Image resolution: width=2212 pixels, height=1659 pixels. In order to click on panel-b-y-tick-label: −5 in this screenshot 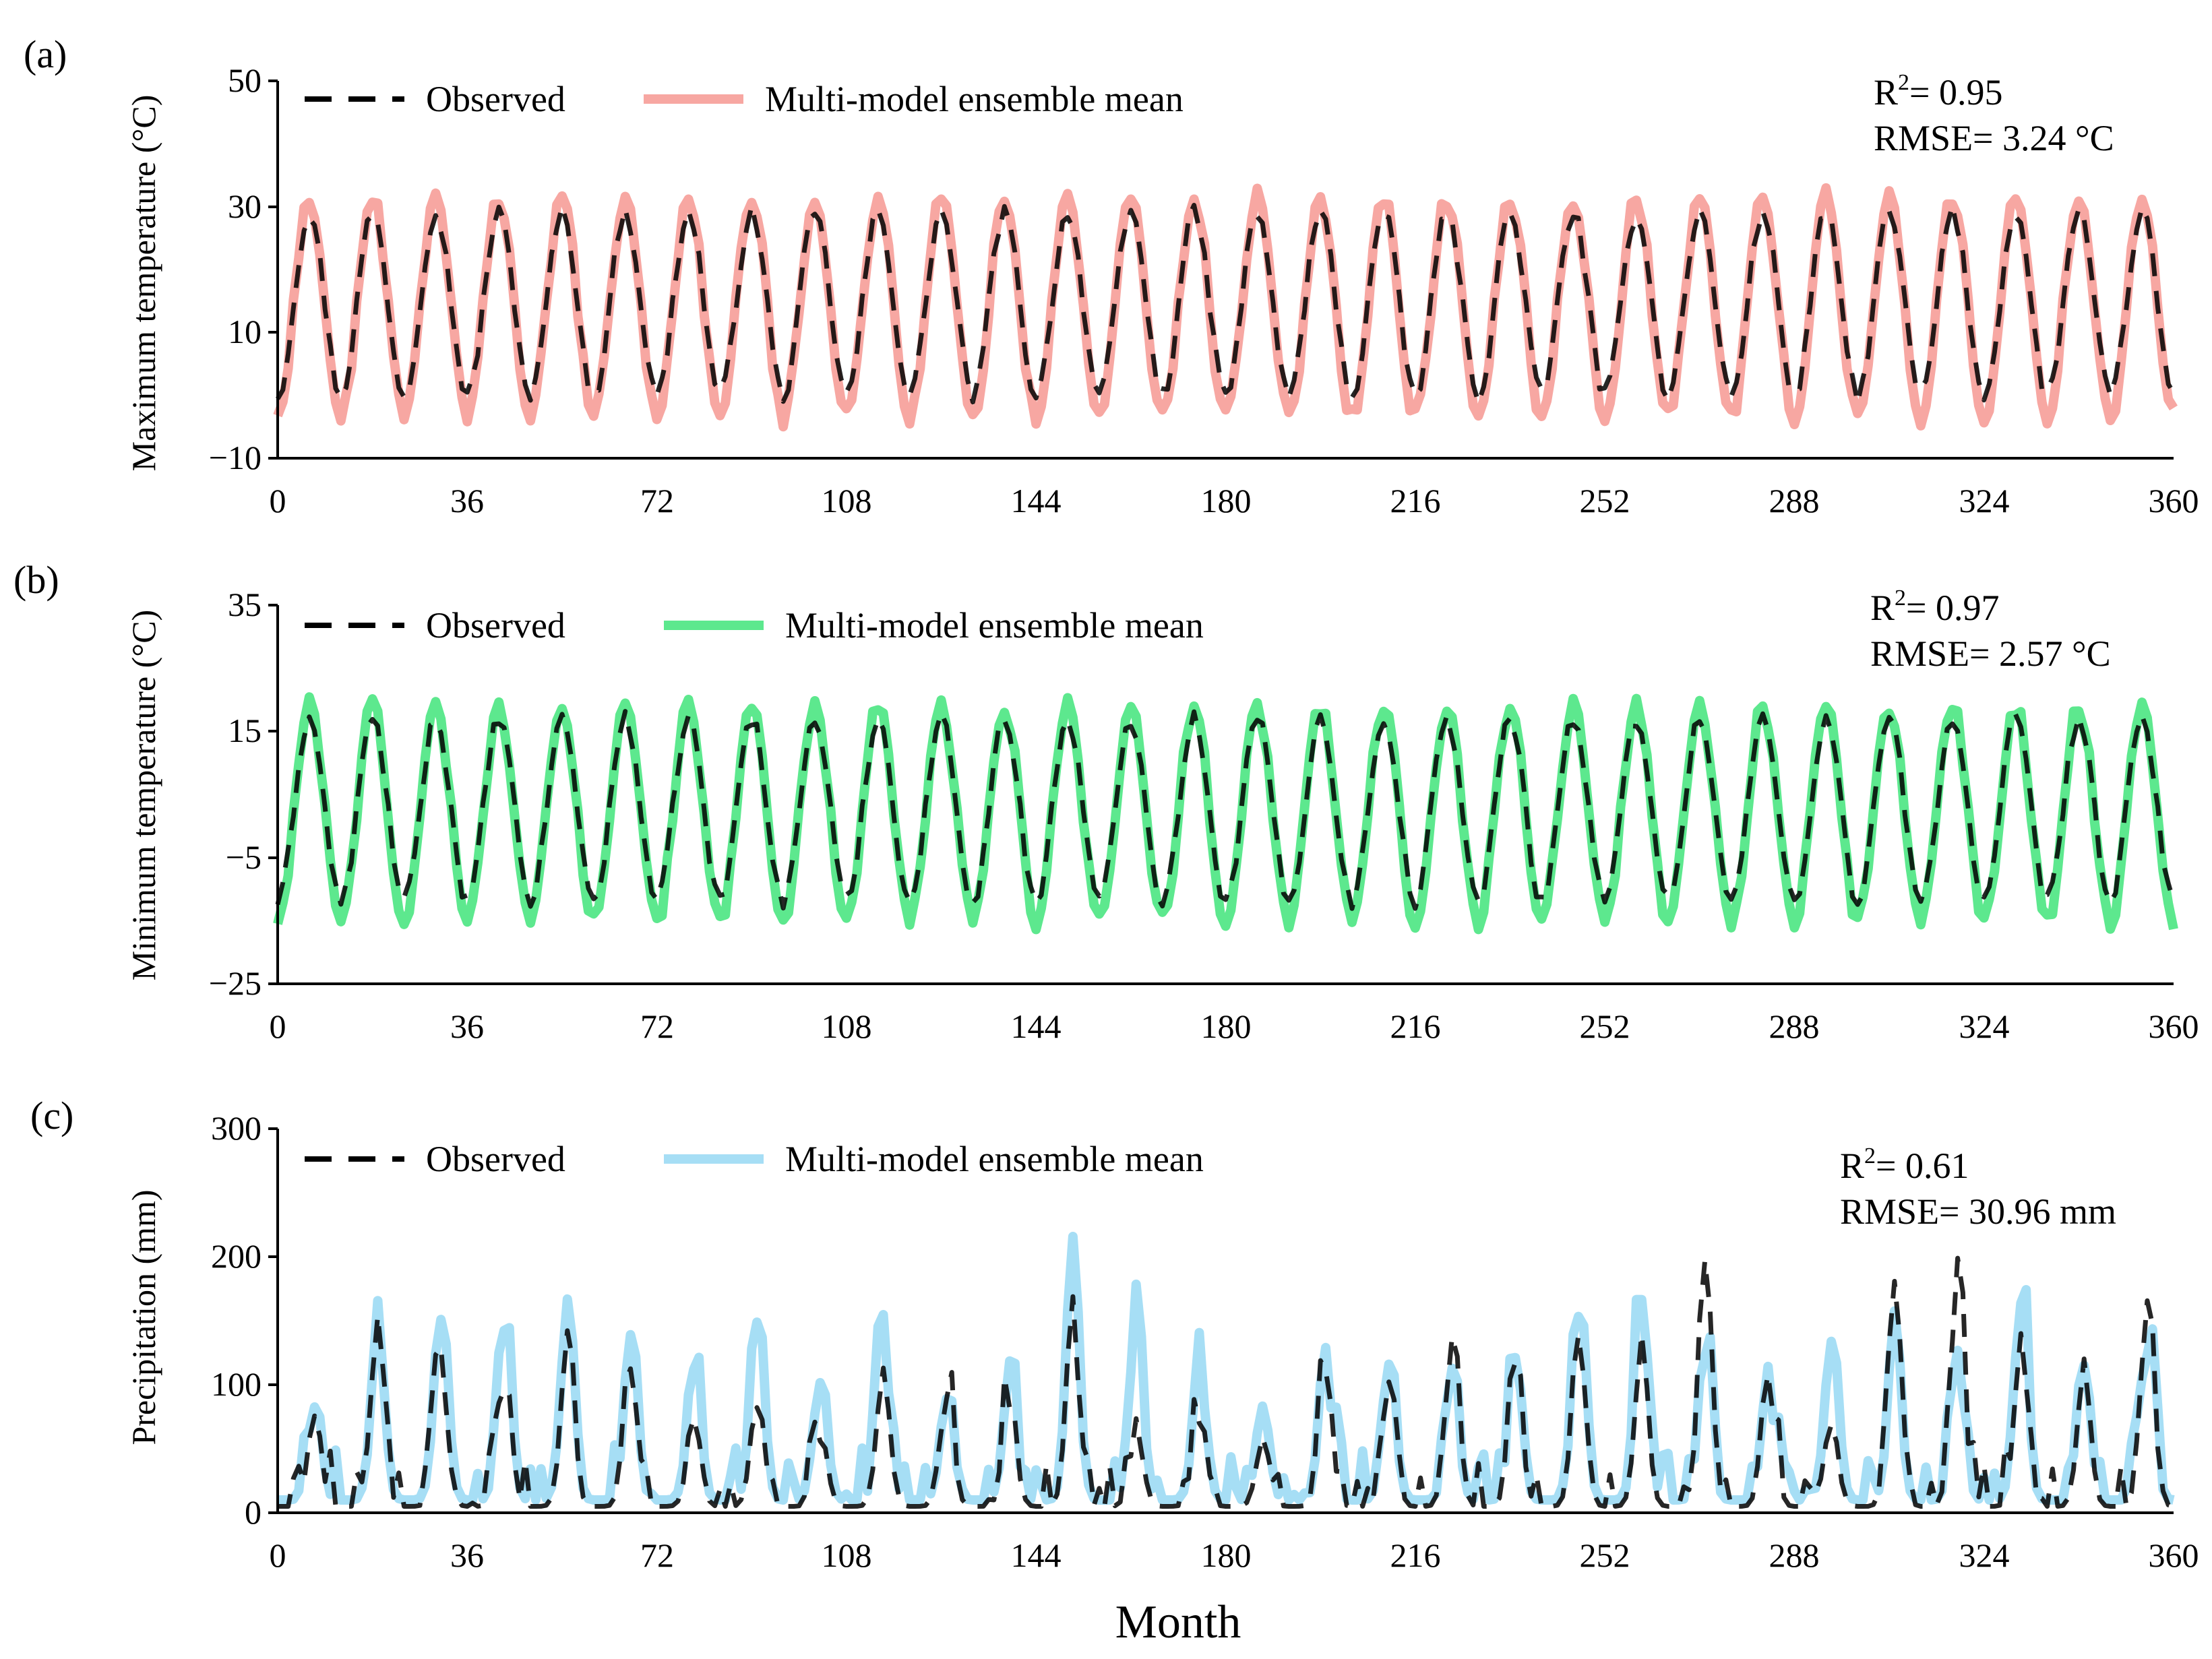, I will do `click(244, 857)`.